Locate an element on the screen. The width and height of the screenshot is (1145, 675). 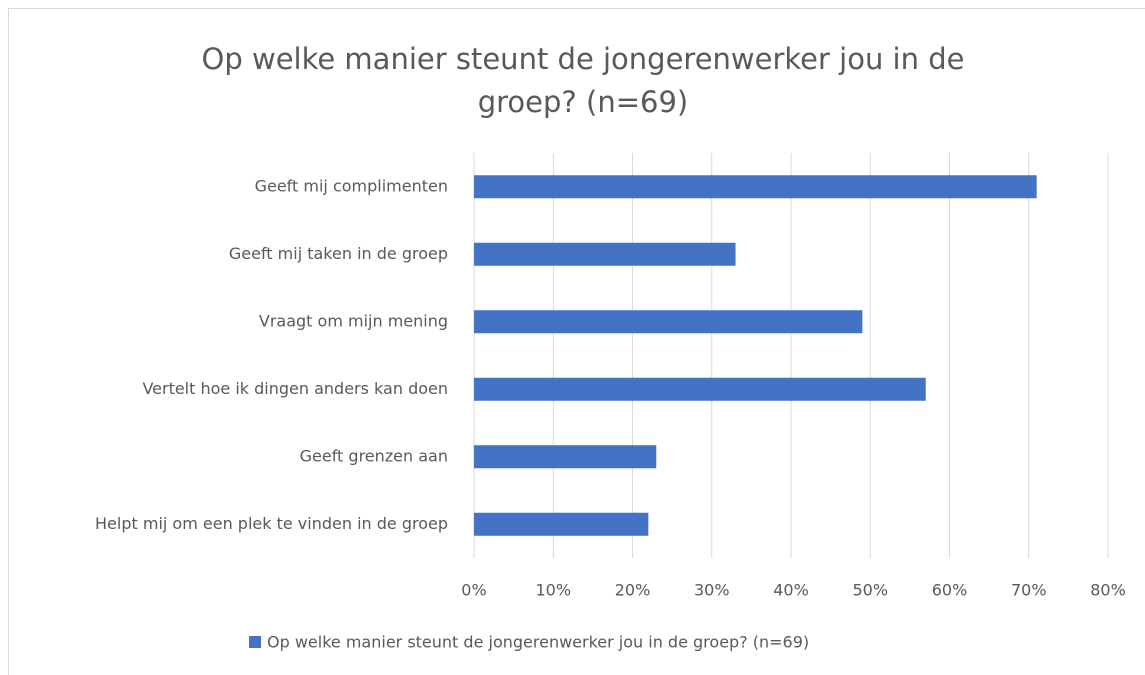
x-tick-label: 40% is located at coordinates (791, 590).